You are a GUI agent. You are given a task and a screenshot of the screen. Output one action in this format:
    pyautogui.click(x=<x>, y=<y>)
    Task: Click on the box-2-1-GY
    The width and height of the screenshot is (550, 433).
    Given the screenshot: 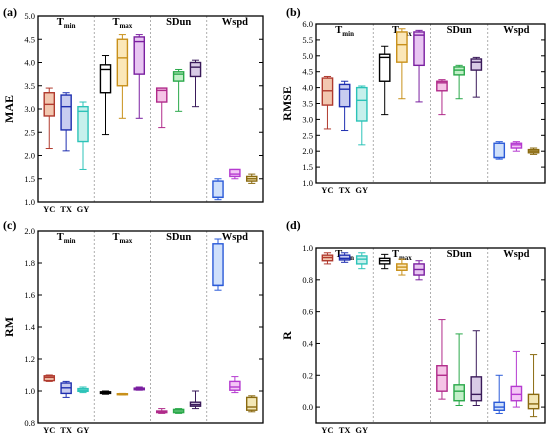 What is the action you would take?
    pyautogui.click(x=139, y=388)
    